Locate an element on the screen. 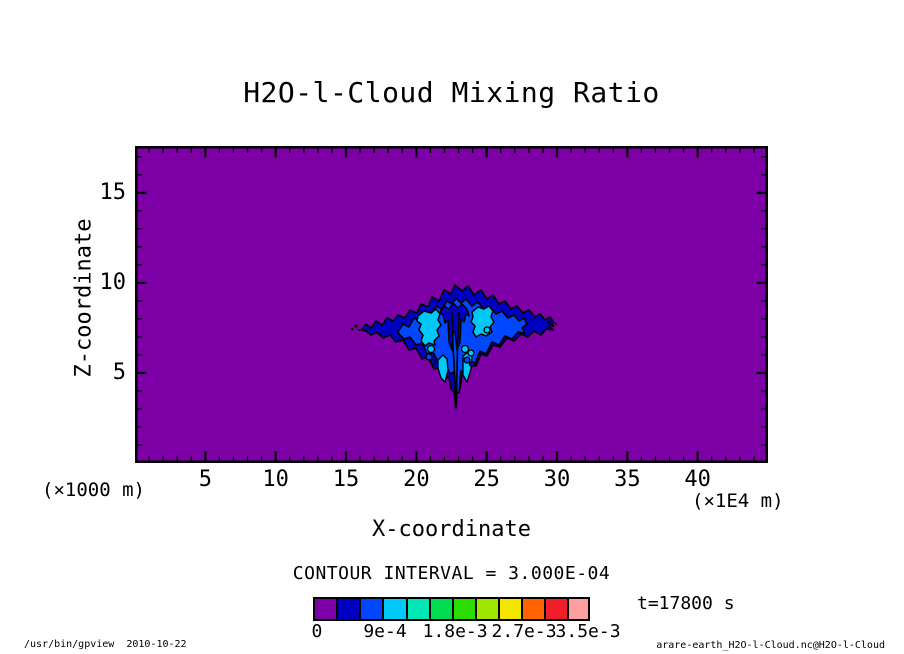  colorbar-tick-label: 0 is located at coordinates (317, 631).